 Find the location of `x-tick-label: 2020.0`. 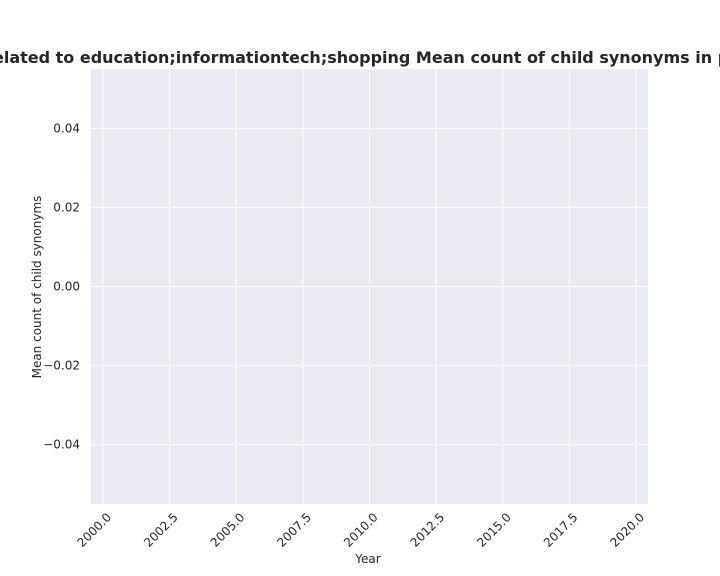

x-tick-label: 2020.0 is located at coordinates (628, 530).